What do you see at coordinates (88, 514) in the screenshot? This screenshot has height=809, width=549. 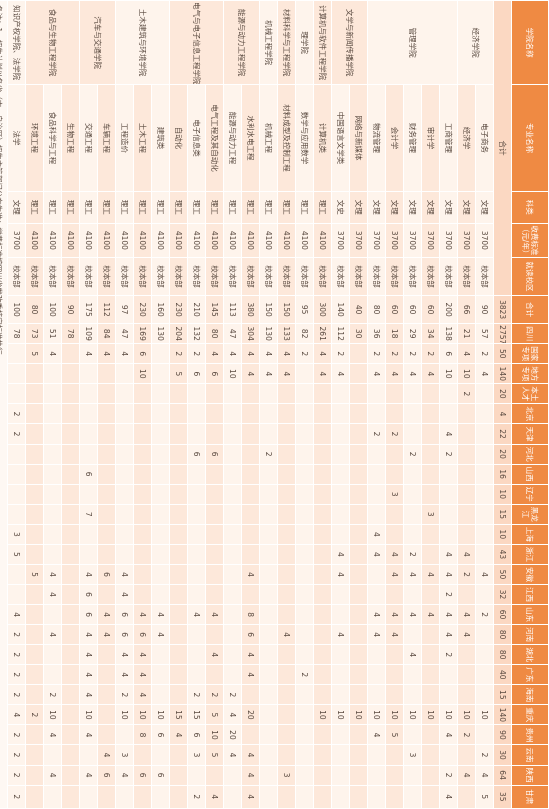 I see `count-cell: 7` at bounding box center [88, 514].